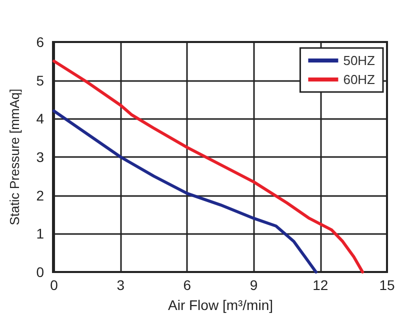  I want to click on y-tick-label: 0, so click(40, 272).